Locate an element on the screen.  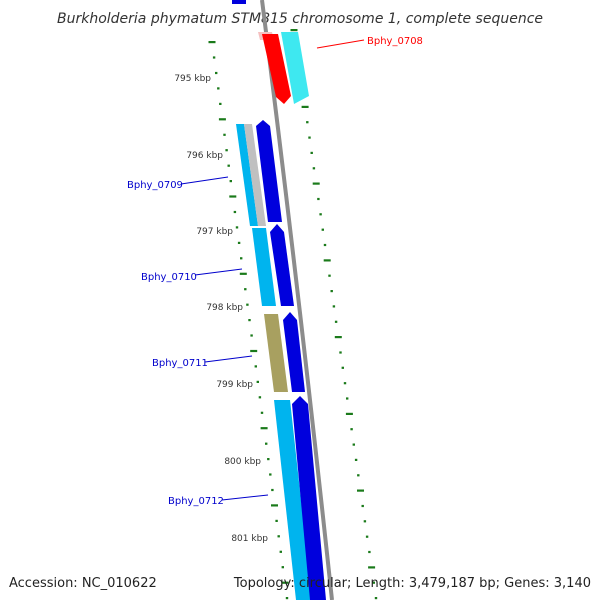
tick-label: 801 kbp is located at coordinates (249, 539).